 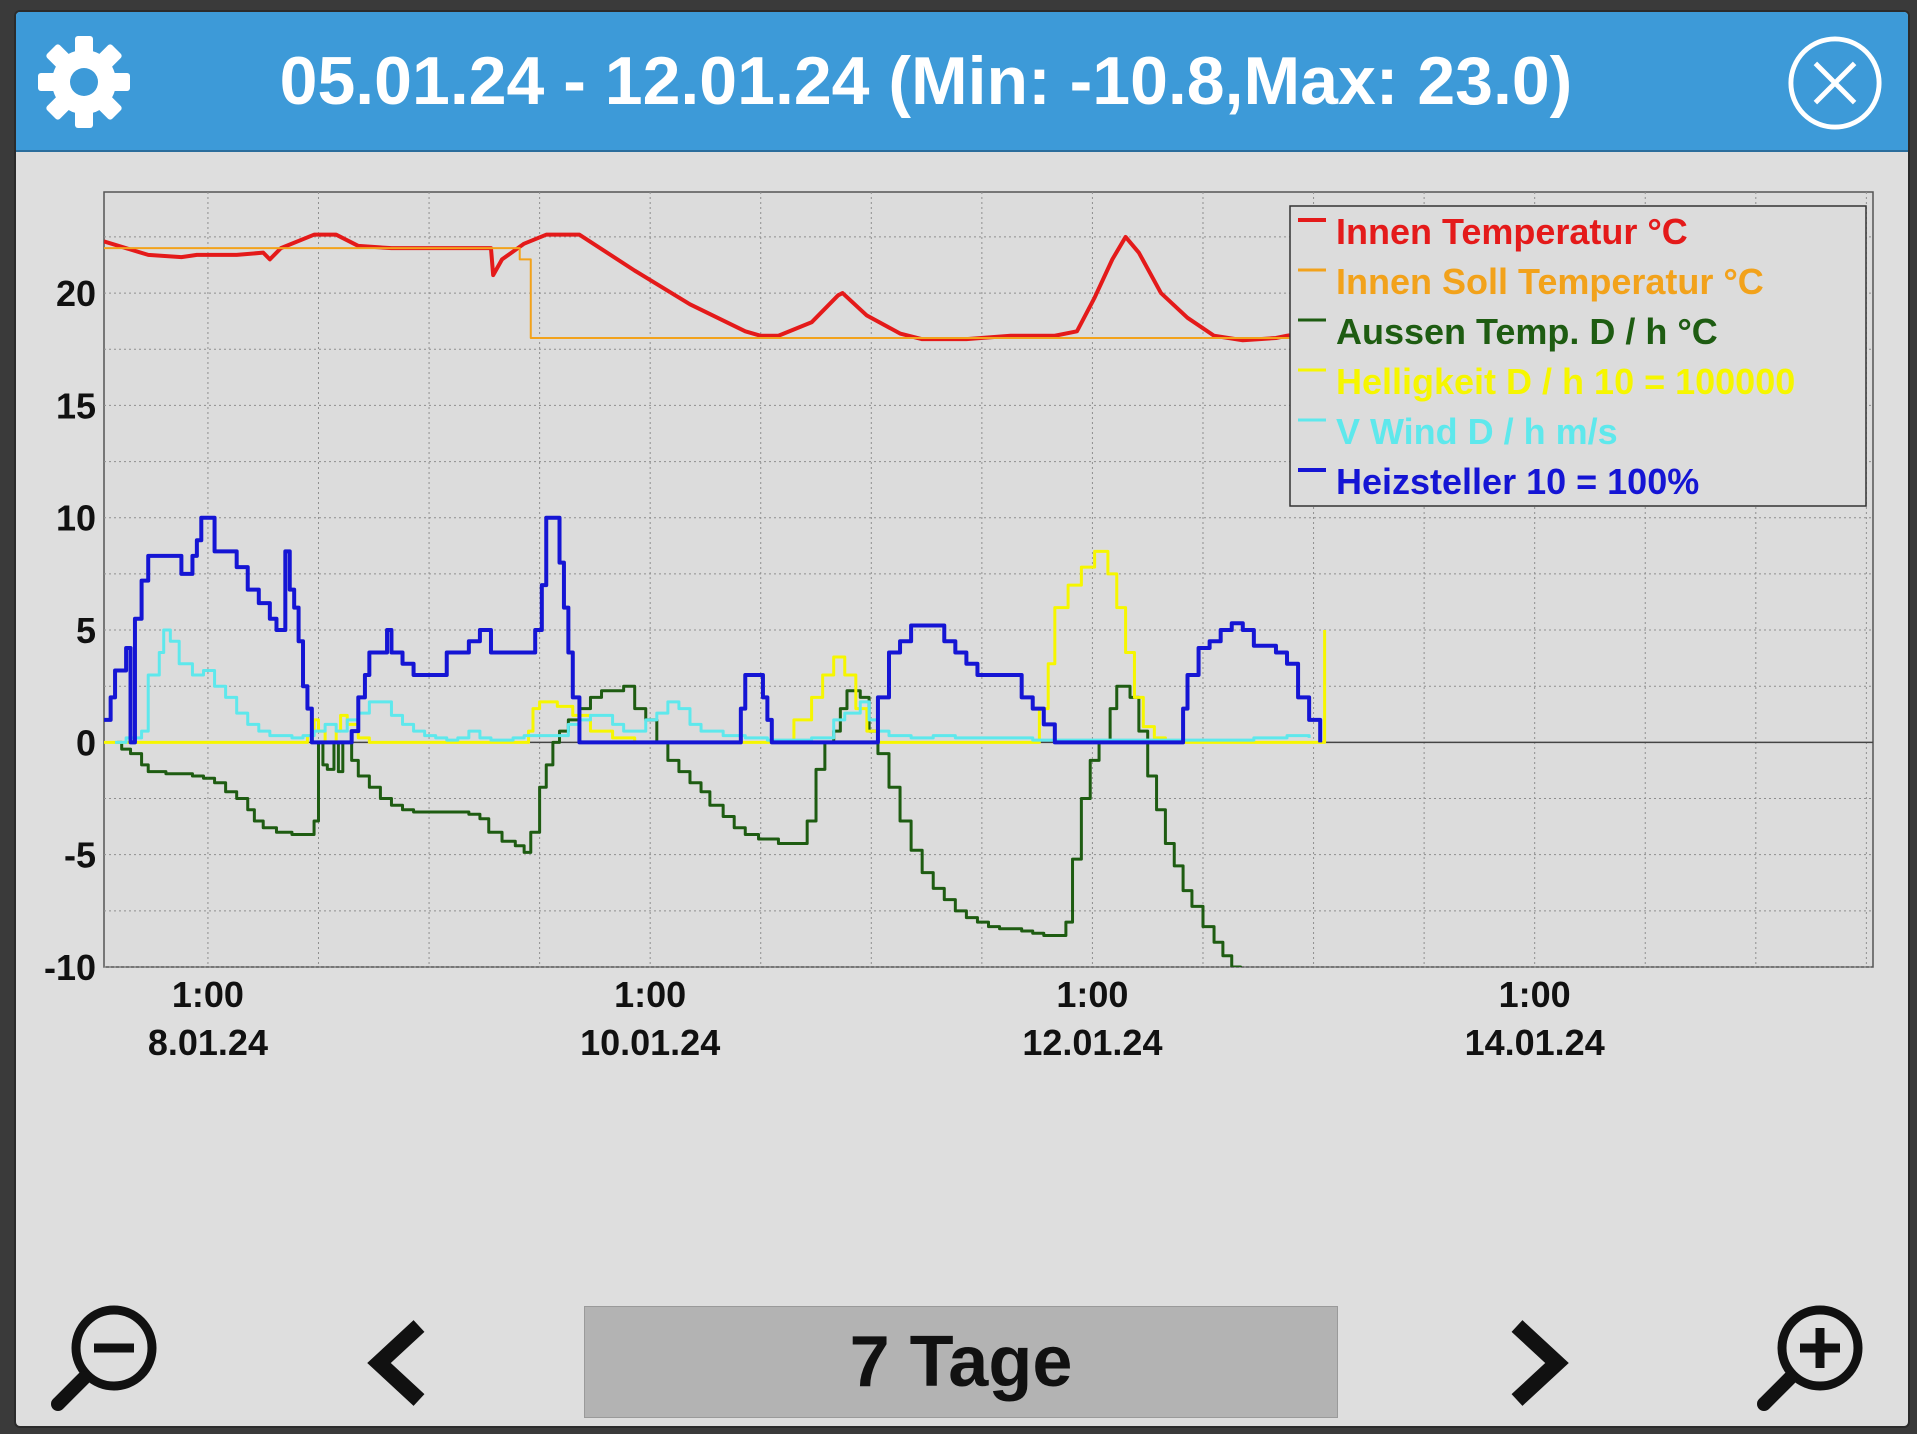 What do you see at coordinates (1550, 281) in the screenshot?
I see `legend-entry: Innen Soll Temperatur °C` at bounding box center [1550, 281].